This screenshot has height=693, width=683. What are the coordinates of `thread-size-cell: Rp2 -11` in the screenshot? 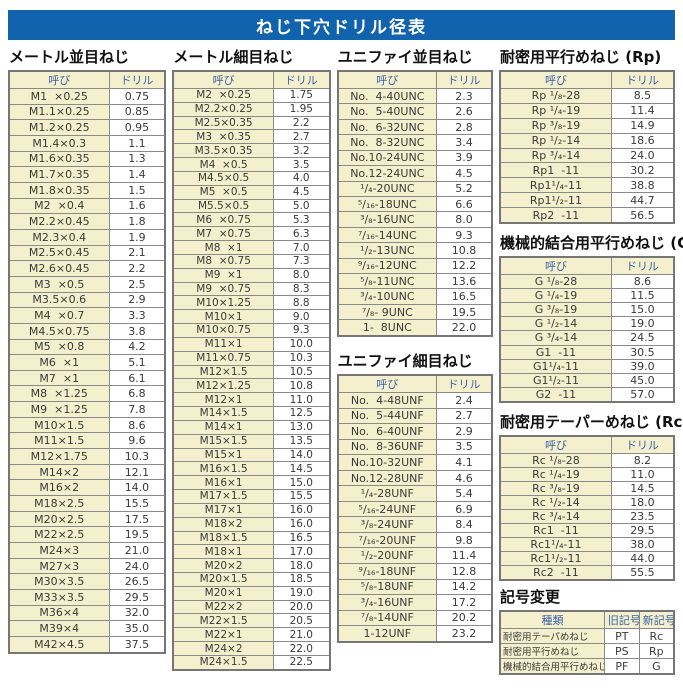 It's located at (555, 215).